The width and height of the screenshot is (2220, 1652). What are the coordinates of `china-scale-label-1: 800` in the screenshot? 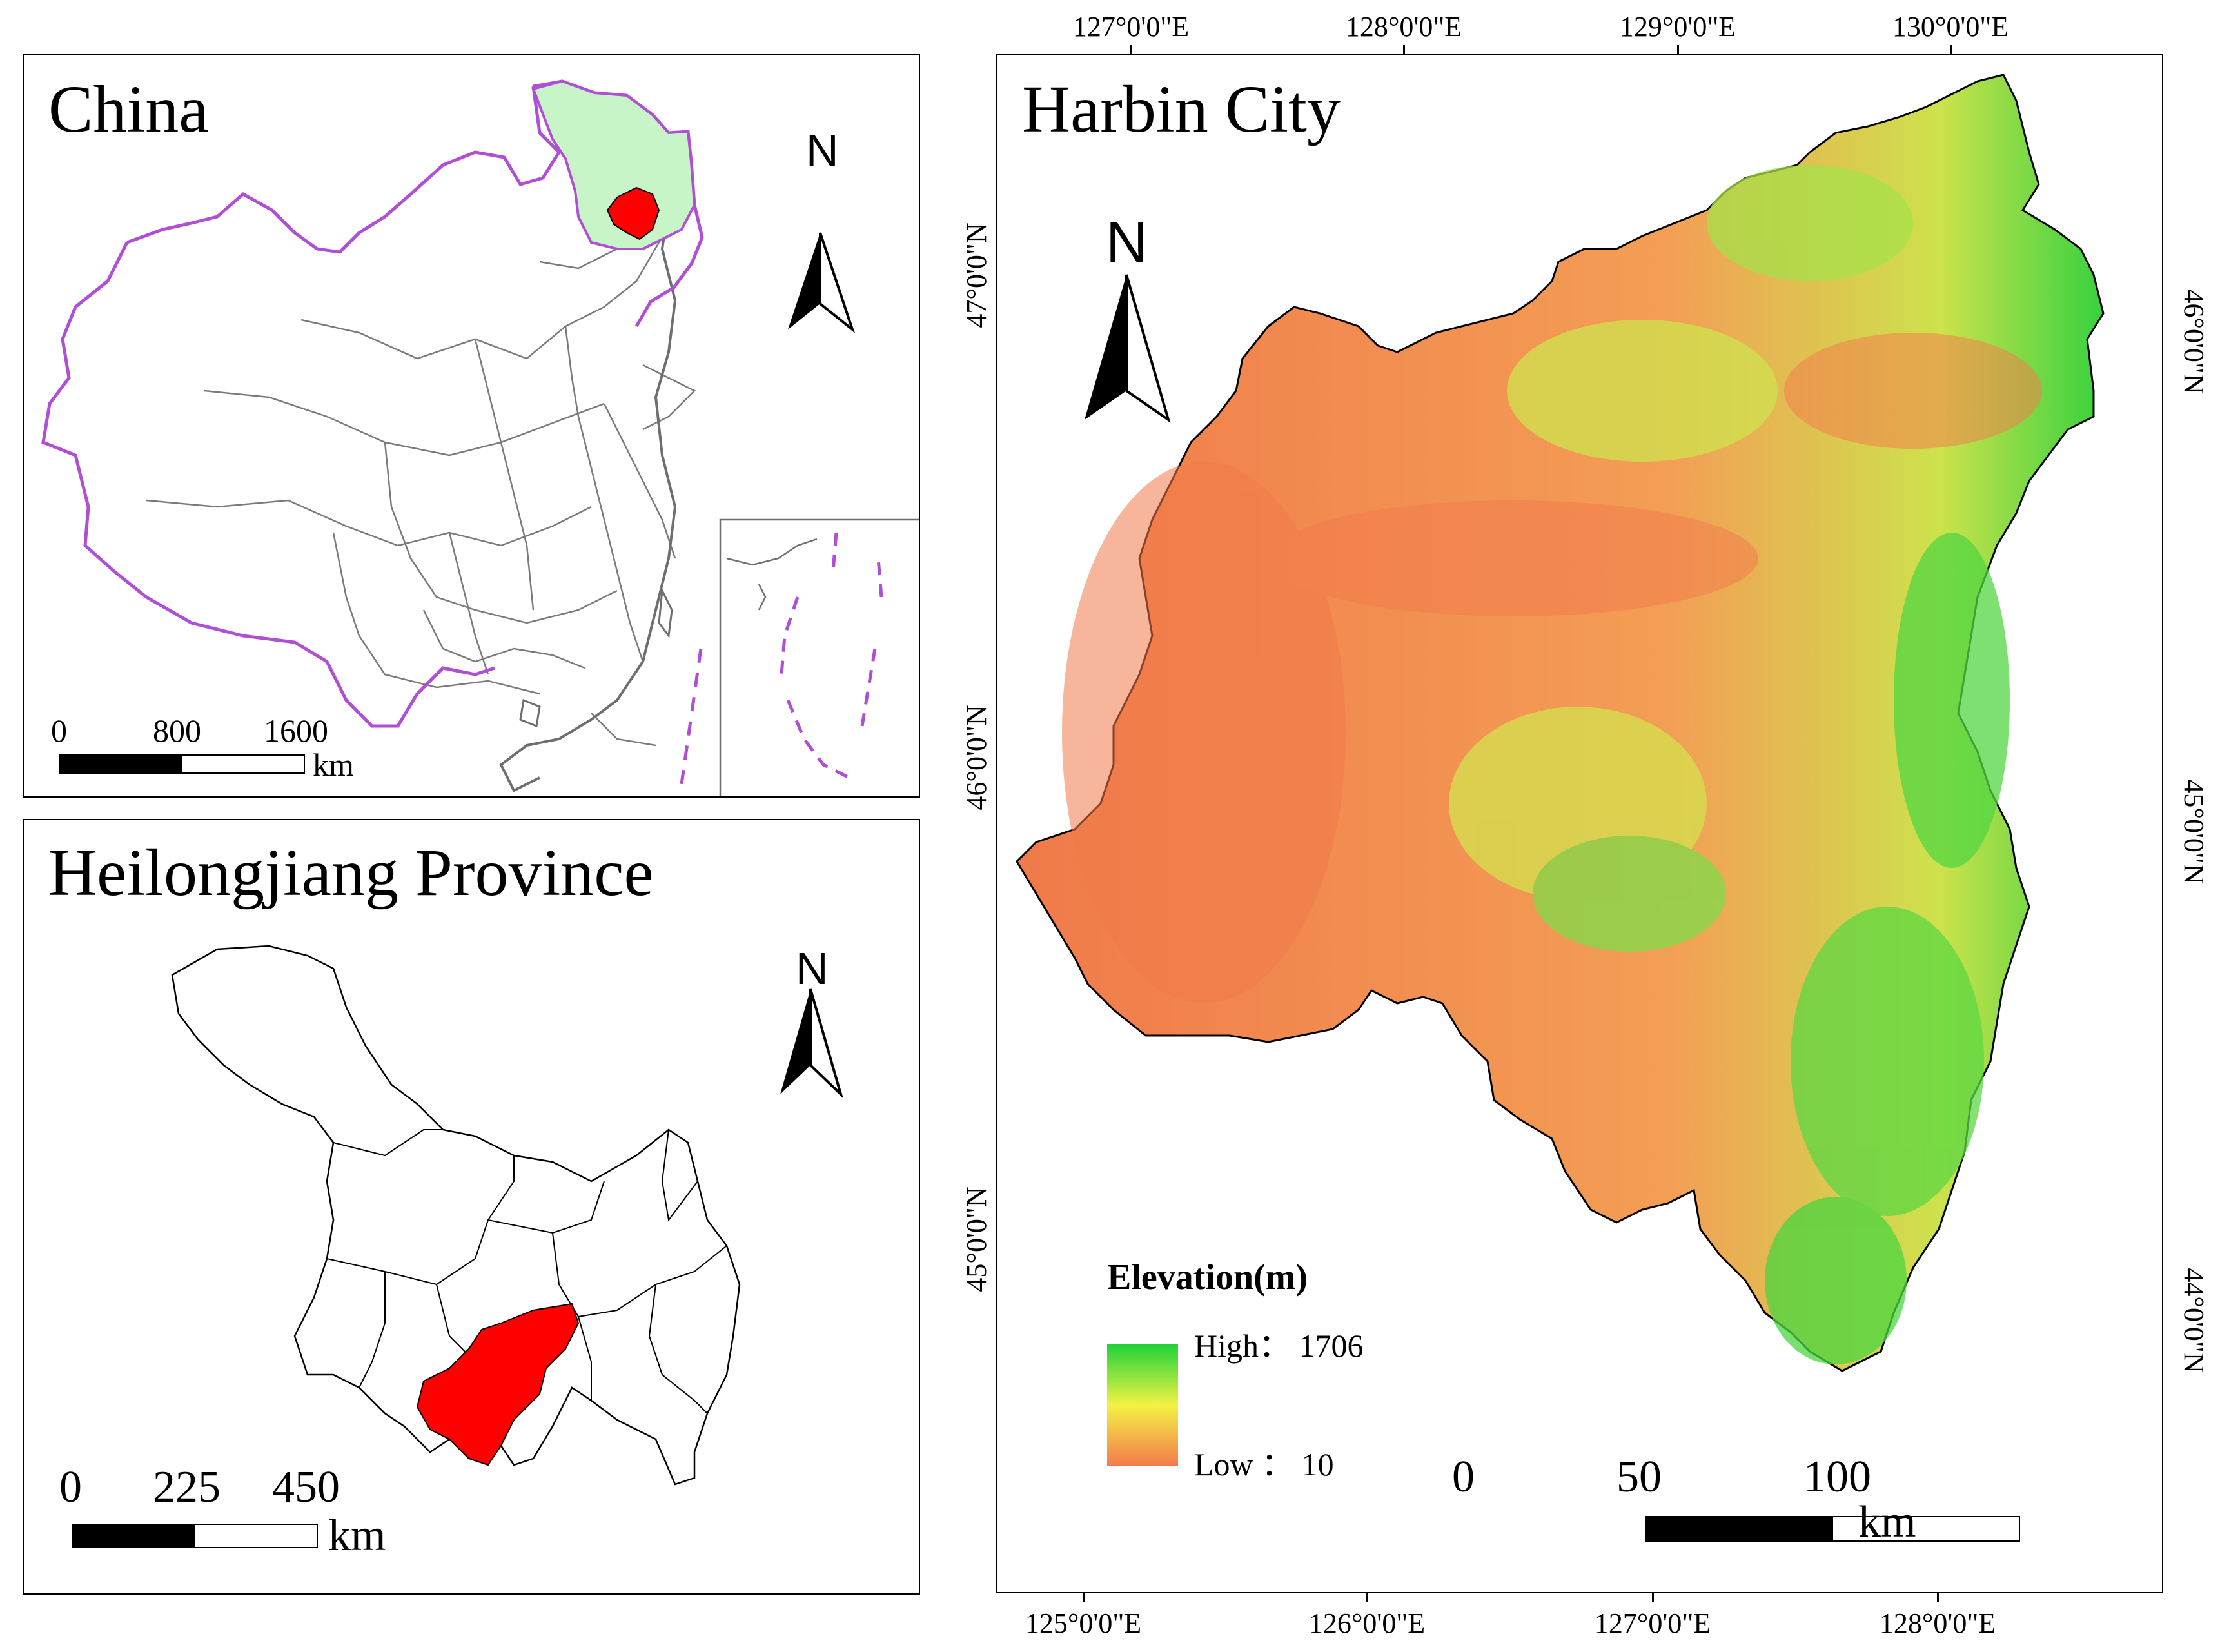 It's located at (177, 731).